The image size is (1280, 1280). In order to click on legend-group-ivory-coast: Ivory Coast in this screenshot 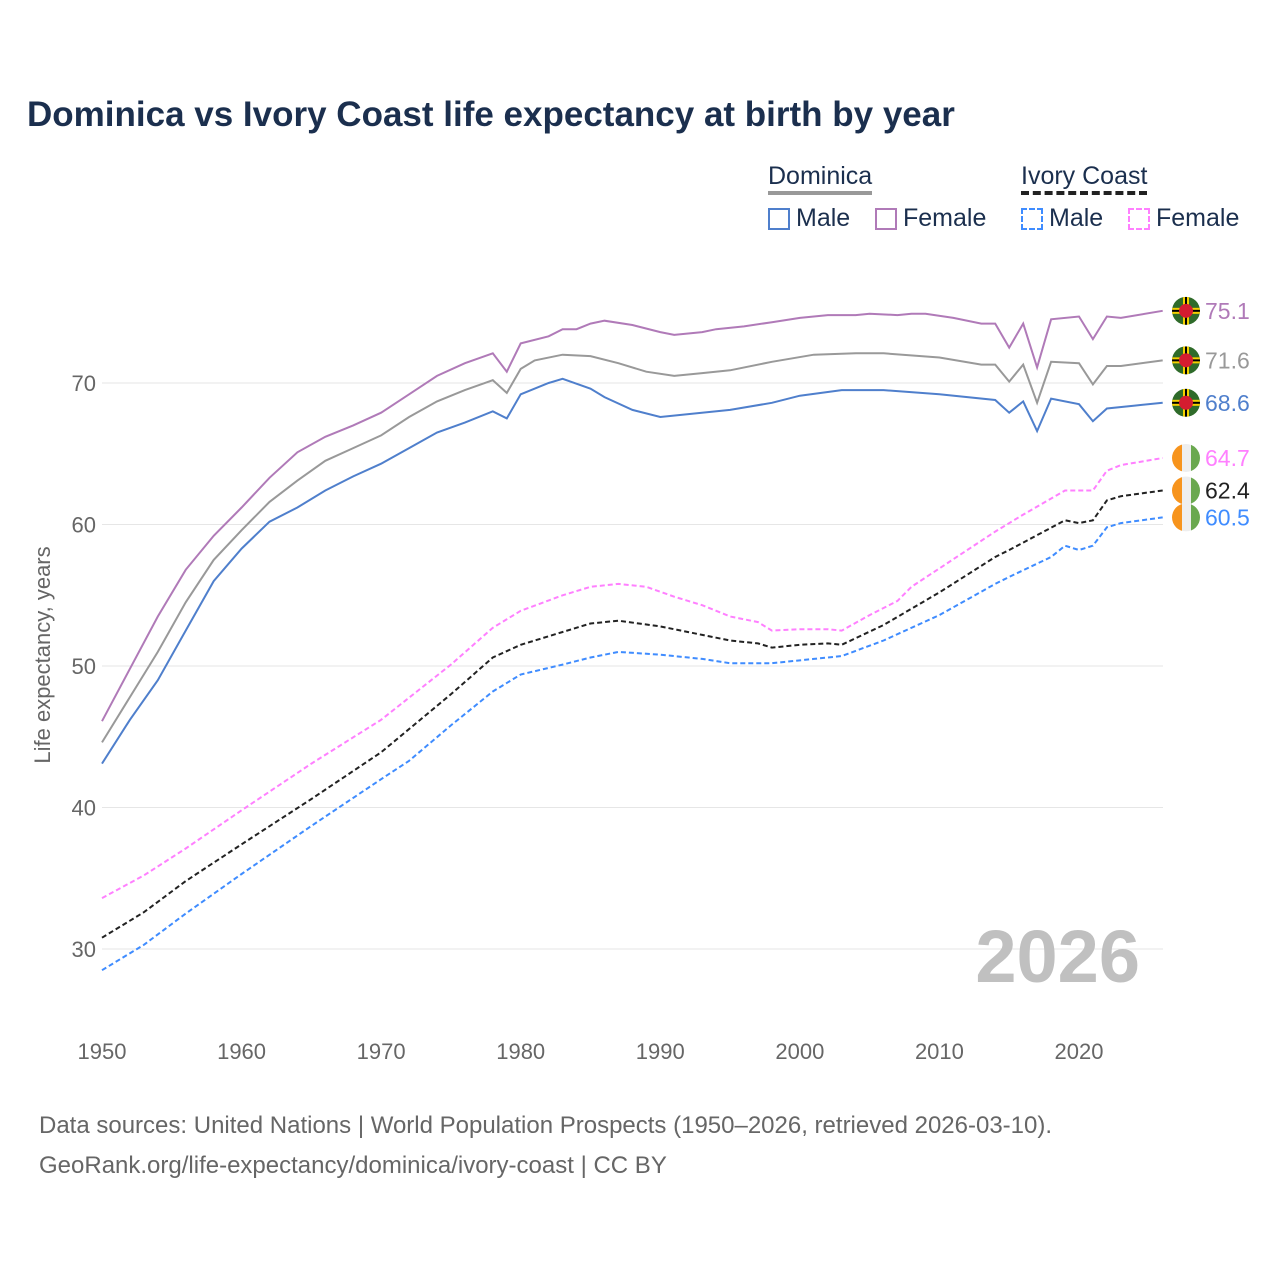, I will do `click(1084, 178)`.